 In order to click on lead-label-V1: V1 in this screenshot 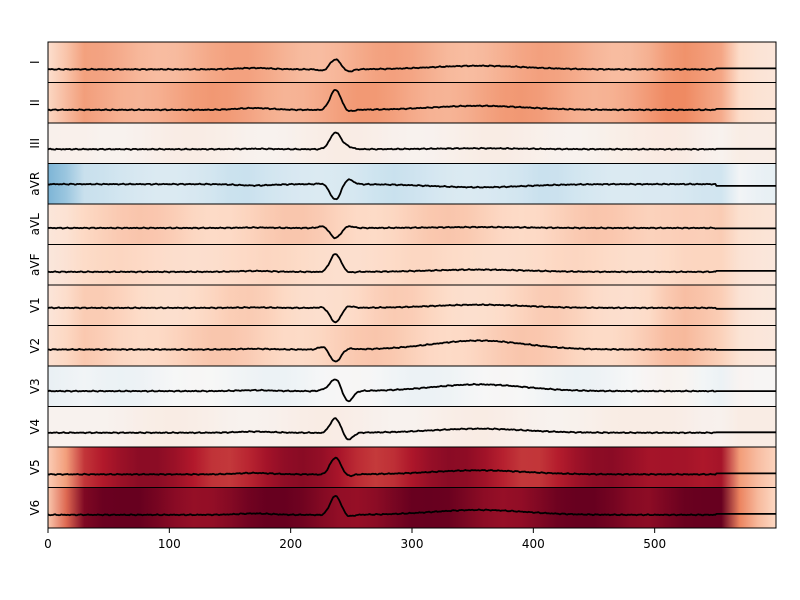, I will do `click(35, 305)`.